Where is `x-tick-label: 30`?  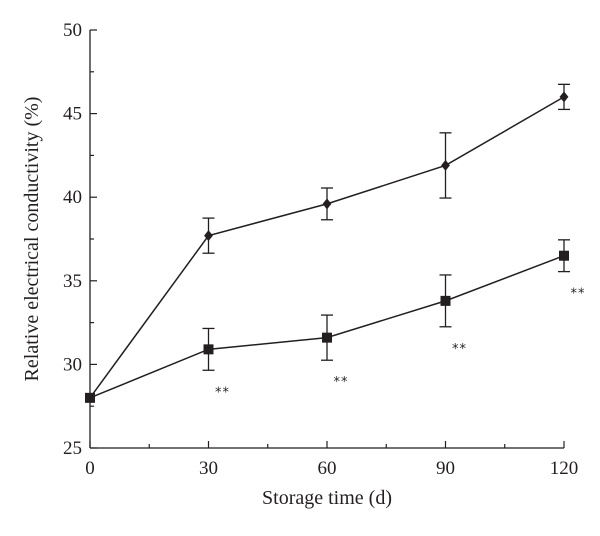
x-tick-label: 30 is located at coordinates (208, 468).